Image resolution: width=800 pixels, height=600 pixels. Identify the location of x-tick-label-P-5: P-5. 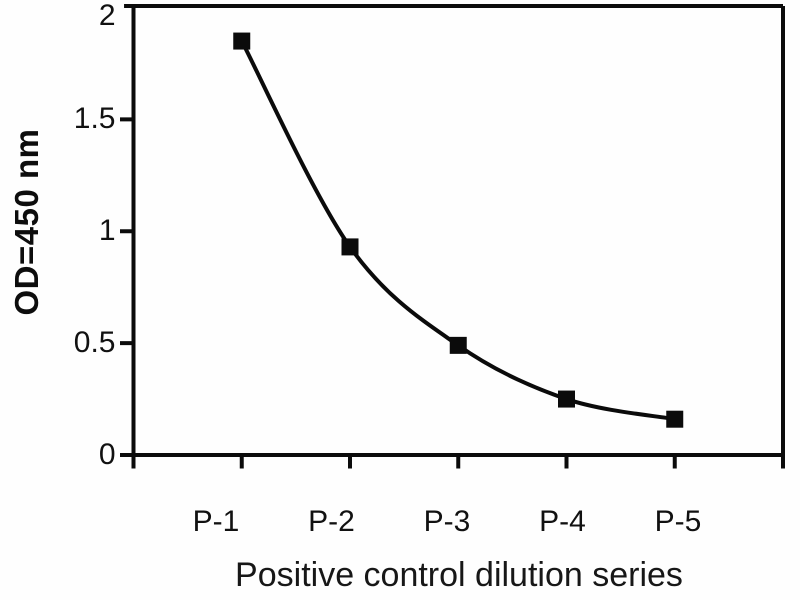
(678, 521).